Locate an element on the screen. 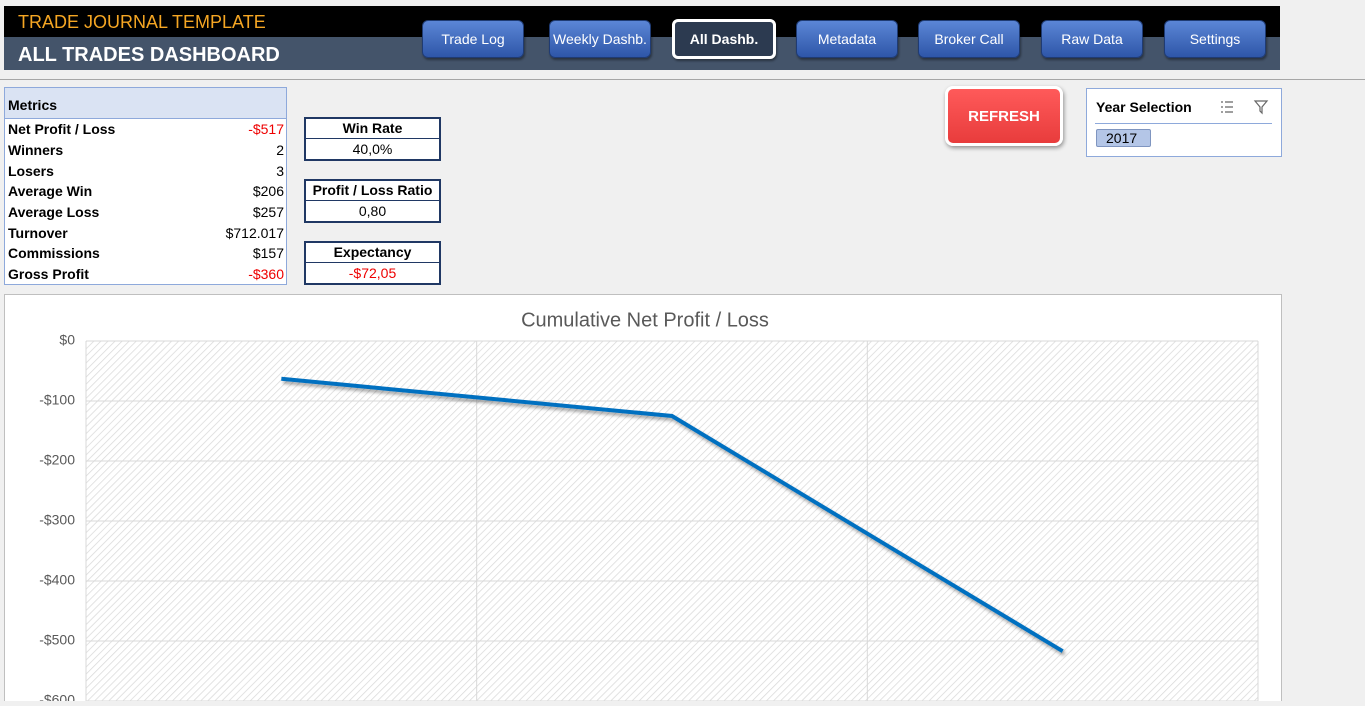  metric-row: Losers 3 is located at coordinates (145, 170).